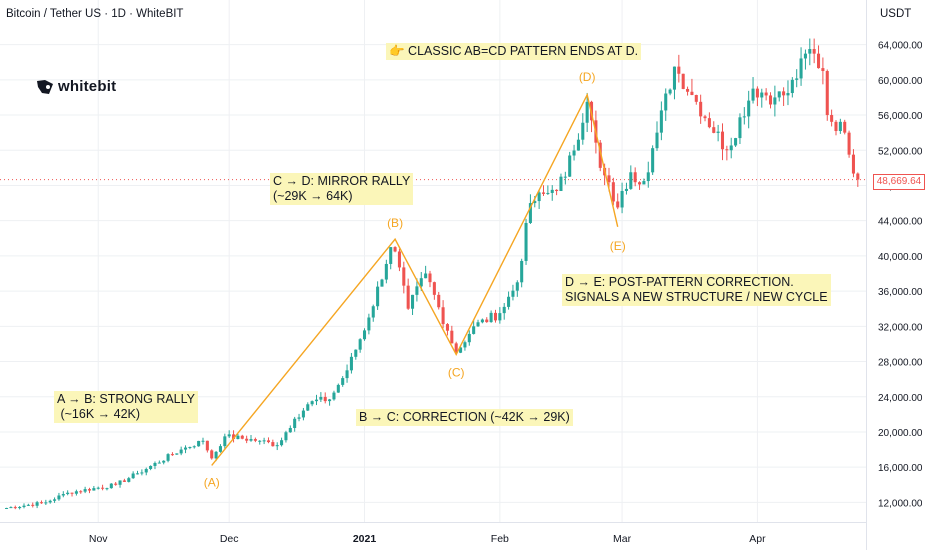 This screenshot has width=932, height=550. Describe the element at coordinates (900, 292) in the screenshot. I see `y-tick-label: 36,000.00` at that location.